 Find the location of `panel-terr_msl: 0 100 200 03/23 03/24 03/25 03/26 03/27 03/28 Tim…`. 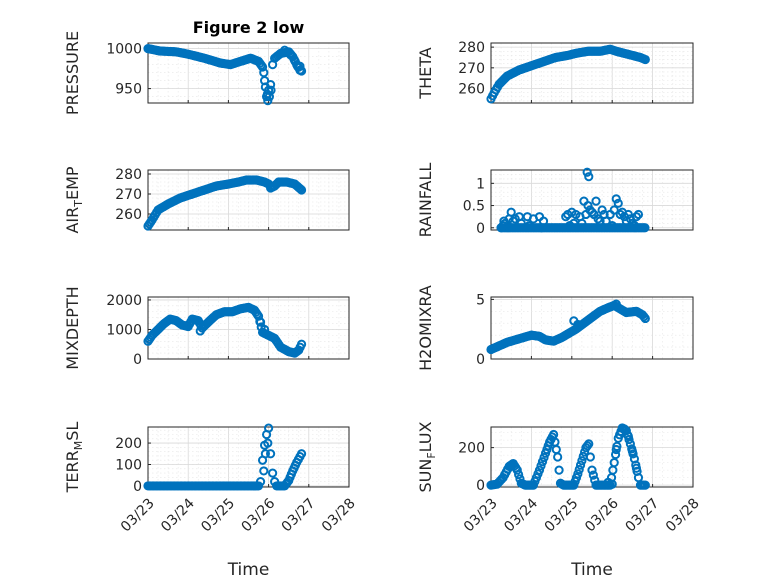

panel-terr_msl: 0 100 200 03/23 03/24 03/25 03/26 03/27 03/28 Tim… is located at coordinates (211, 501).